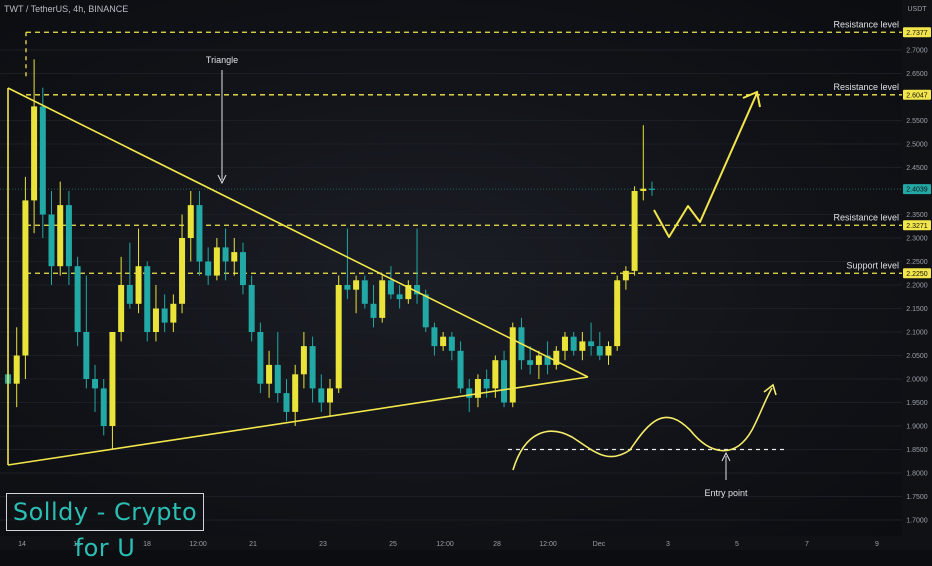 The height and width of the screenshot is (566, 932). What do you see at coordinates (917, 356) in the screenshot?
I see `price-tick-label: 2.0500` at bounding box center [917, 356].